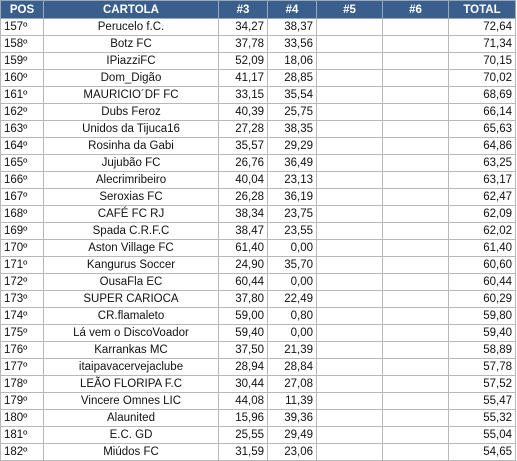 The image size is (517, 461). Describe the element at coordinates (22, 61) in the screenshot. I see `cell-pos: 159º` at that location.